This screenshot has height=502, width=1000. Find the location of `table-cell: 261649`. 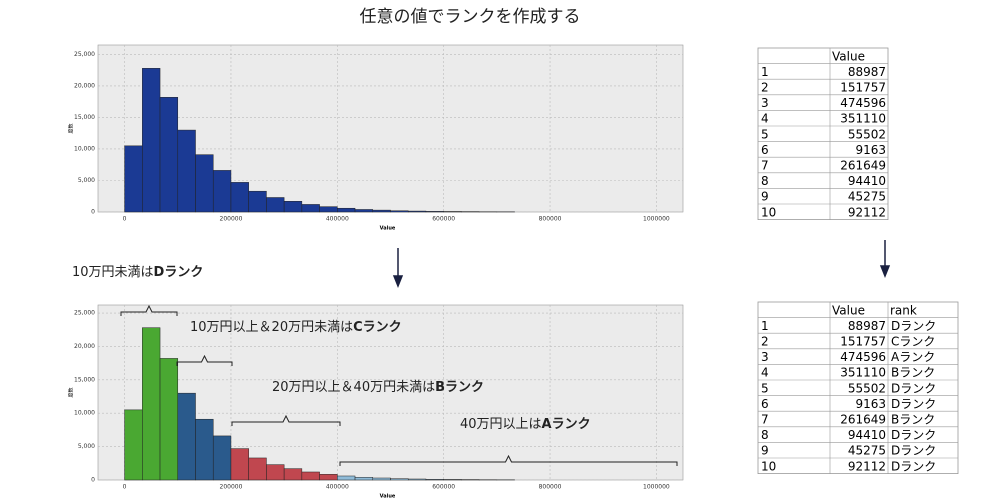

table-cell: 261649 is located at coordinates (863, 166).